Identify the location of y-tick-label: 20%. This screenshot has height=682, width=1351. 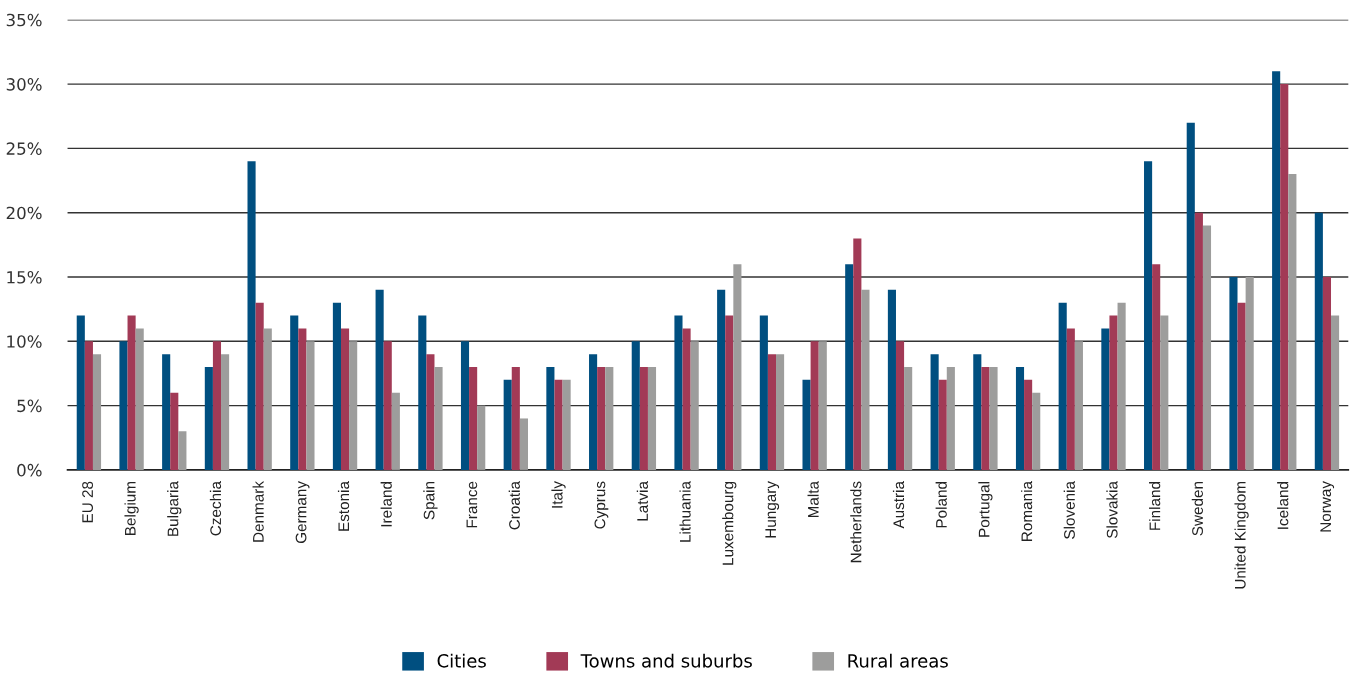
(24, 213).